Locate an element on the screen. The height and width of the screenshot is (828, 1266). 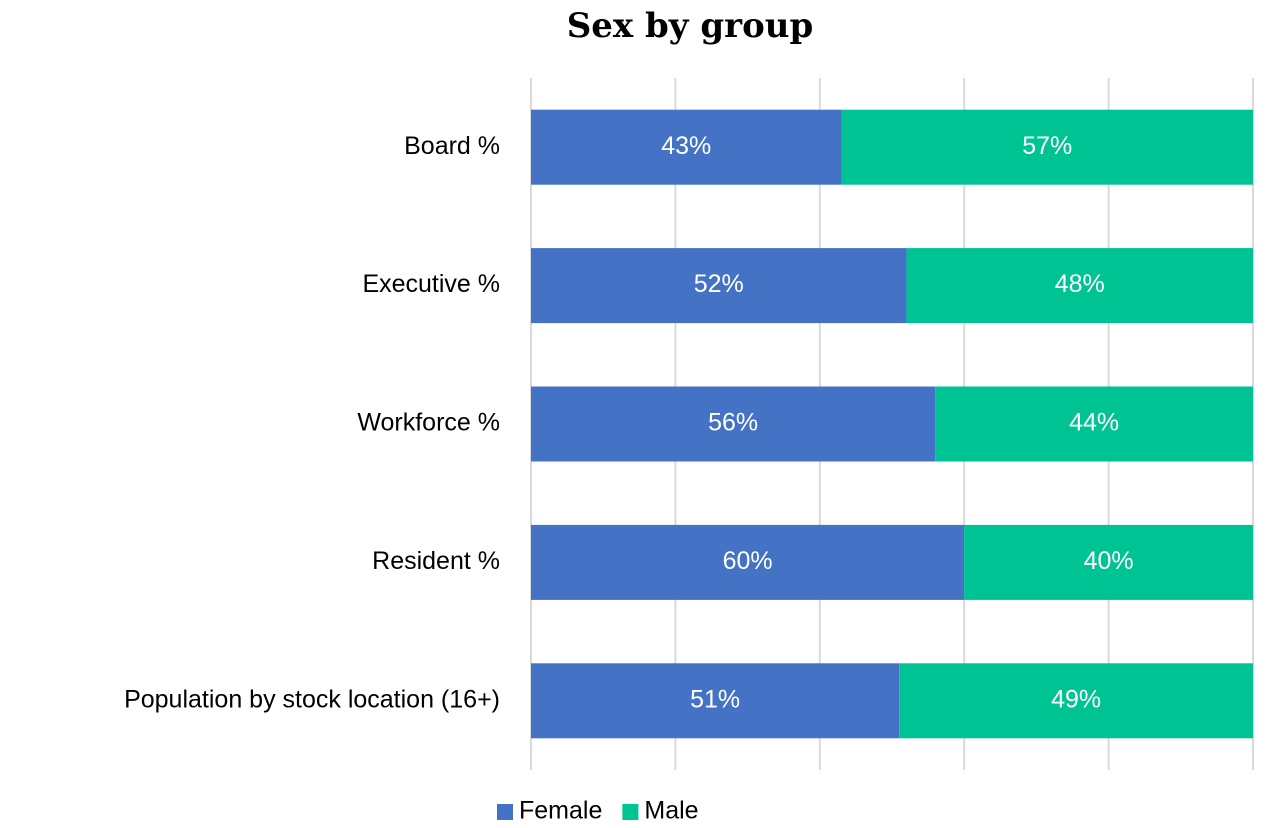
y-tick-label: Population by stock location (16+) is located at coordinates (312, 699).